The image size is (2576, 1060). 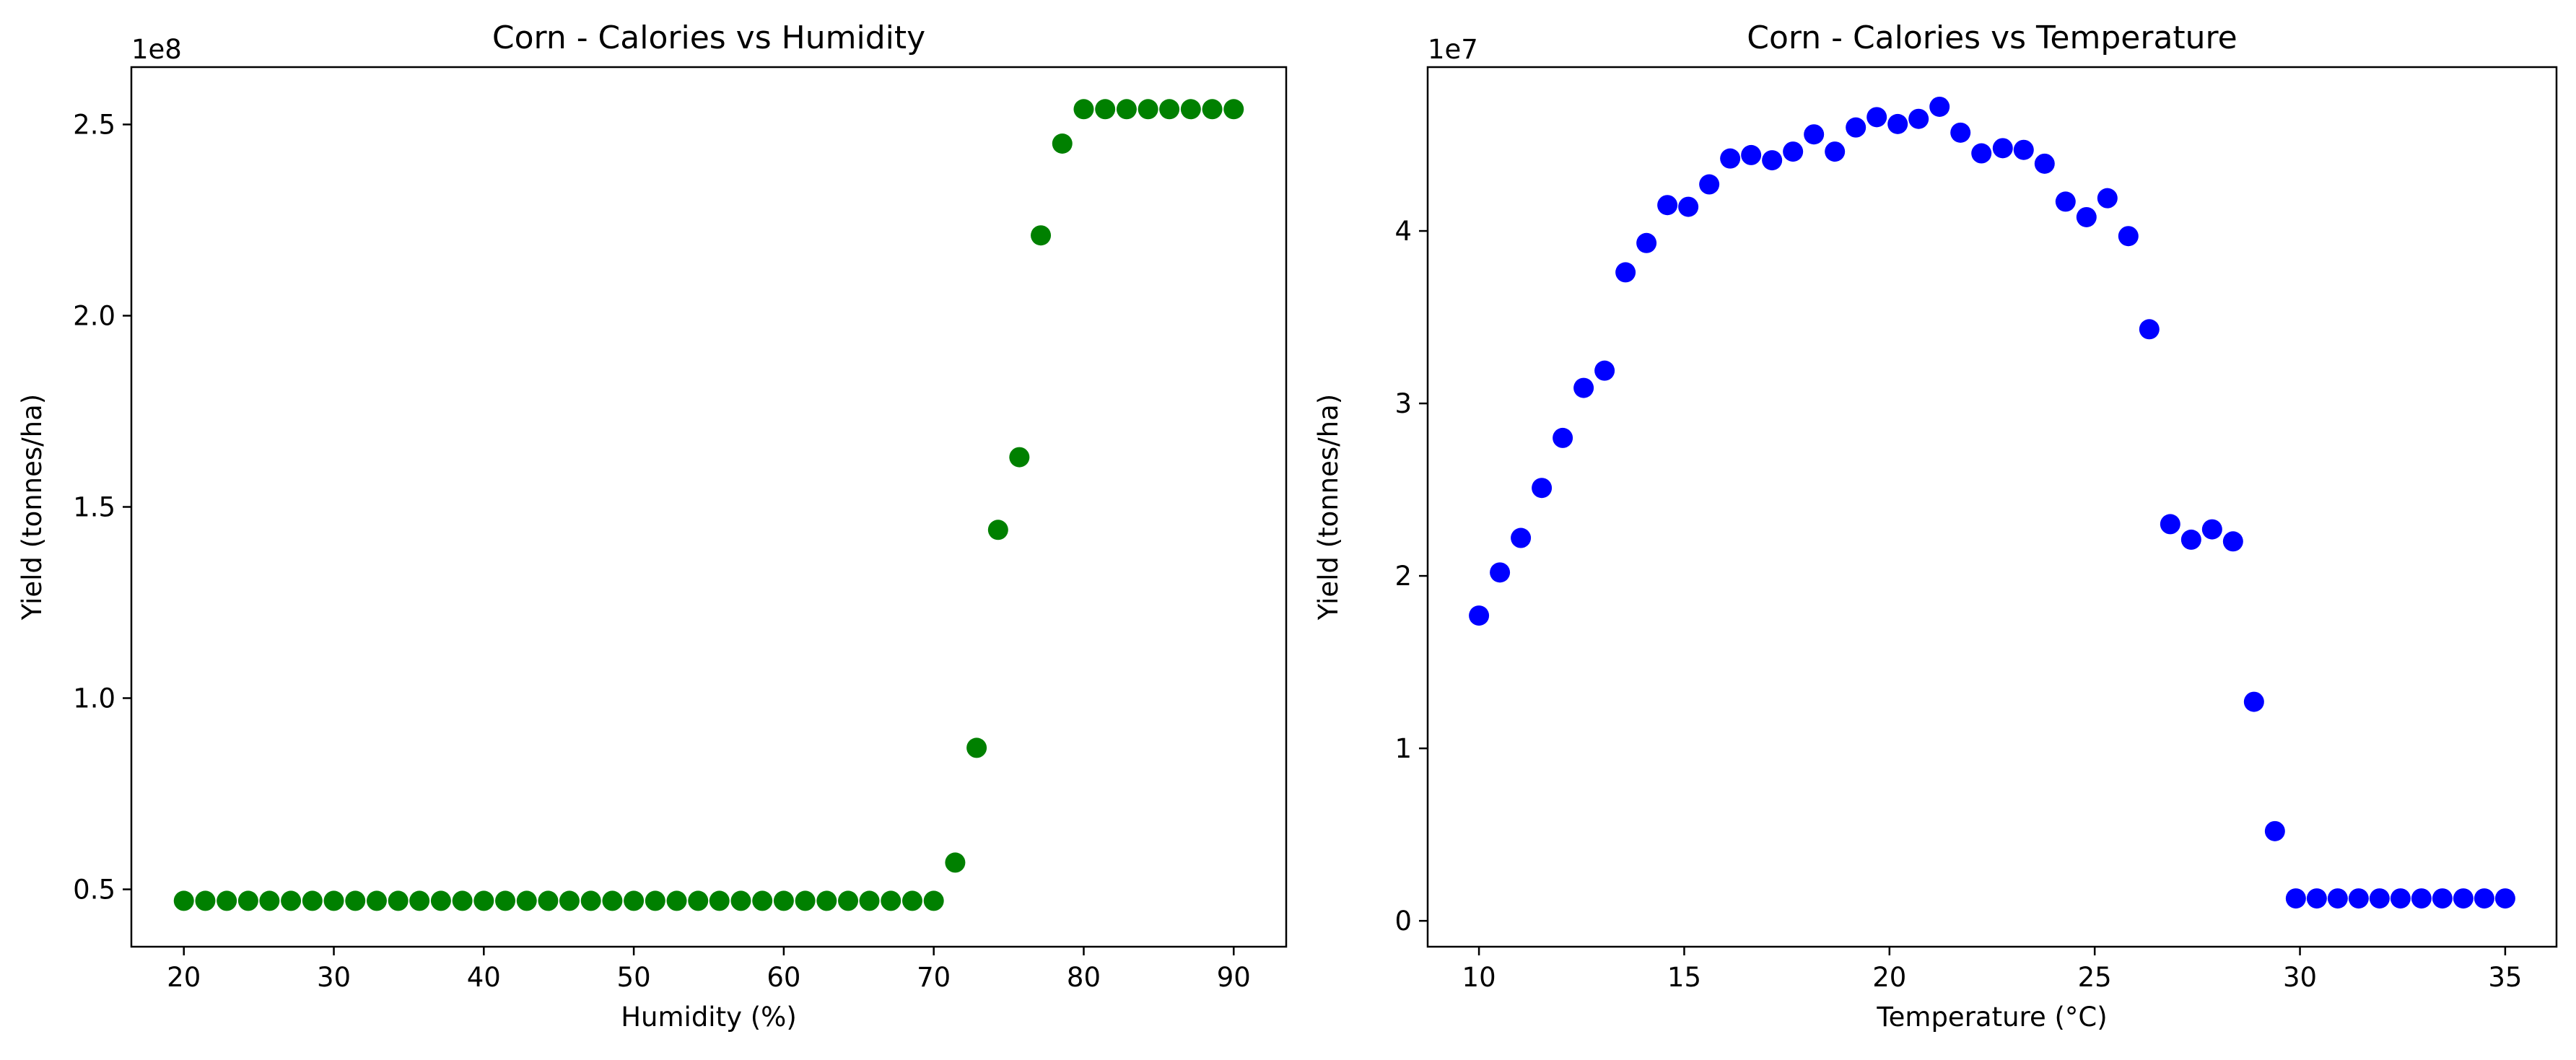 I want to click on y-tick-label: 2, so click(x=1403, y=576).